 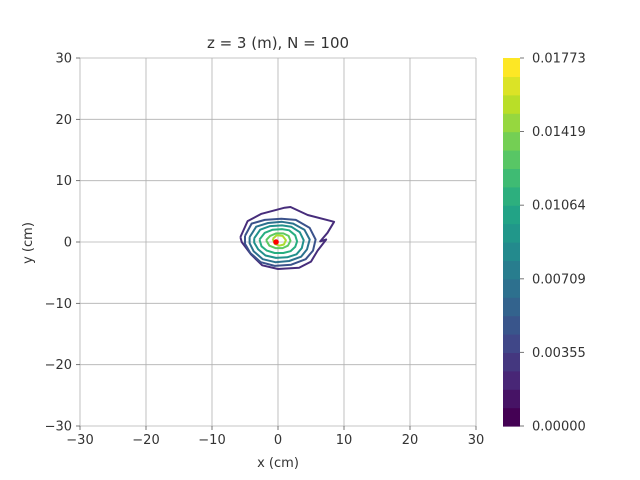 What do you see at coordinates (559, 132) in the screenshot?
I see `colorbar-tick-label: 0.01419` at bounding box center [559, 132].